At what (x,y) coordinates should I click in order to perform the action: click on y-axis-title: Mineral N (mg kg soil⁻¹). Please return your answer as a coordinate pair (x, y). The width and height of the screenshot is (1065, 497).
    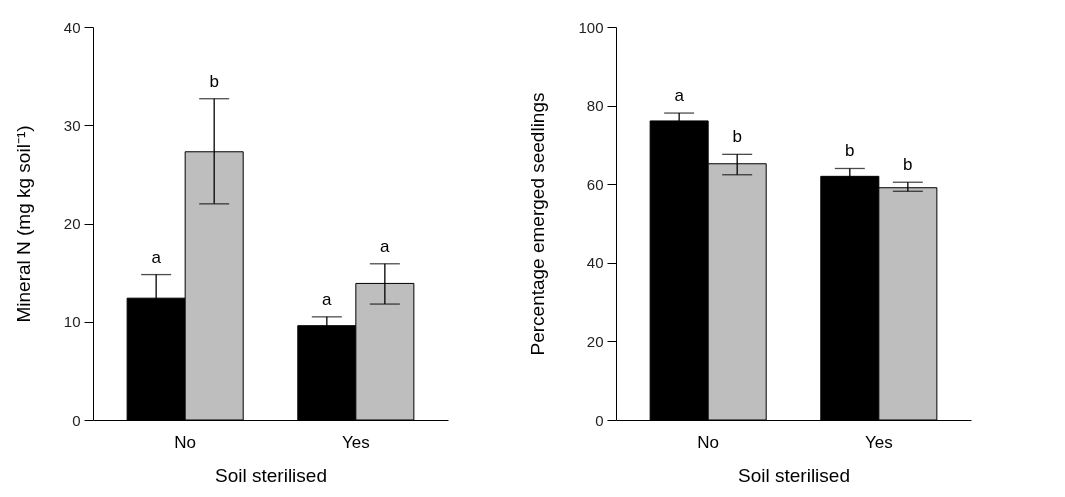
    Looking at the image, I should click on (23, 224).